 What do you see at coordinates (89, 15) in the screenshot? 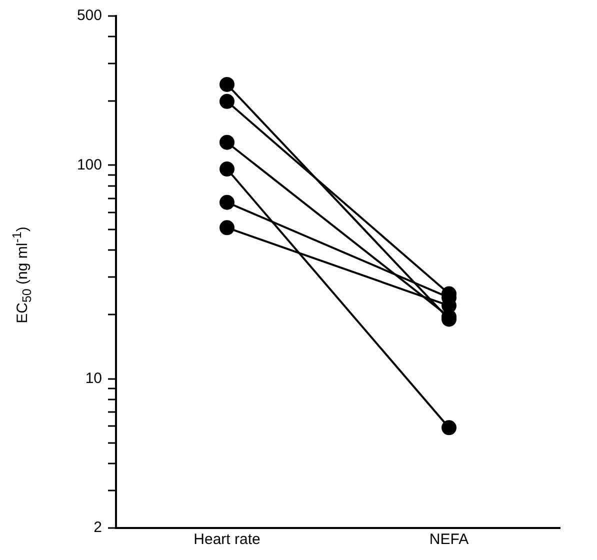
I see `y-tick-label: 500` at bounding box center [89, 15].